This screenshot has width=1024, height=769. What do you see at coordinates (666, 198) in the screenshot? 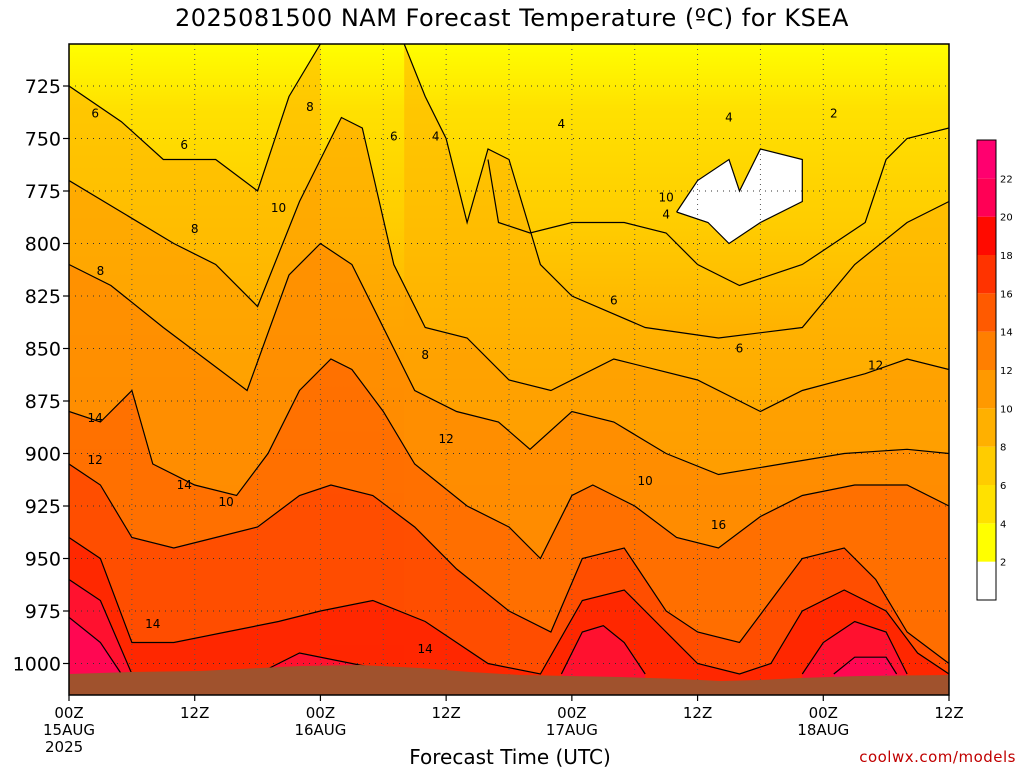
I see `contour-label-11: 10` at bounding box center [666, 198].